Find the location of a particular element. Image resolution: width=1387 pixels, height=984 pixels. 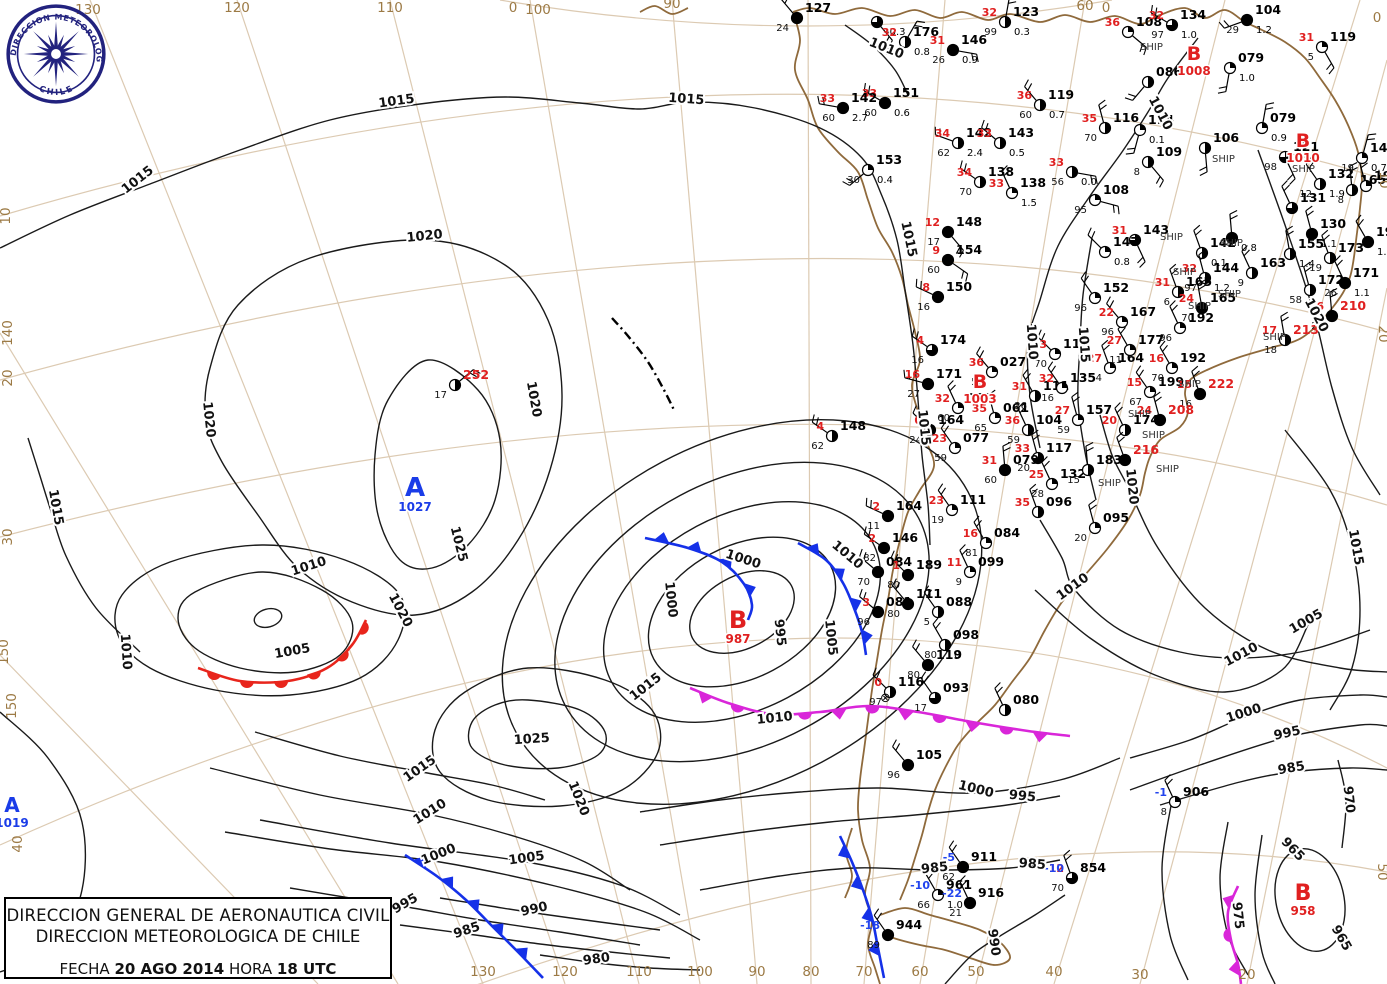

svg-text: 080 is located at coordinates (1026, 699).